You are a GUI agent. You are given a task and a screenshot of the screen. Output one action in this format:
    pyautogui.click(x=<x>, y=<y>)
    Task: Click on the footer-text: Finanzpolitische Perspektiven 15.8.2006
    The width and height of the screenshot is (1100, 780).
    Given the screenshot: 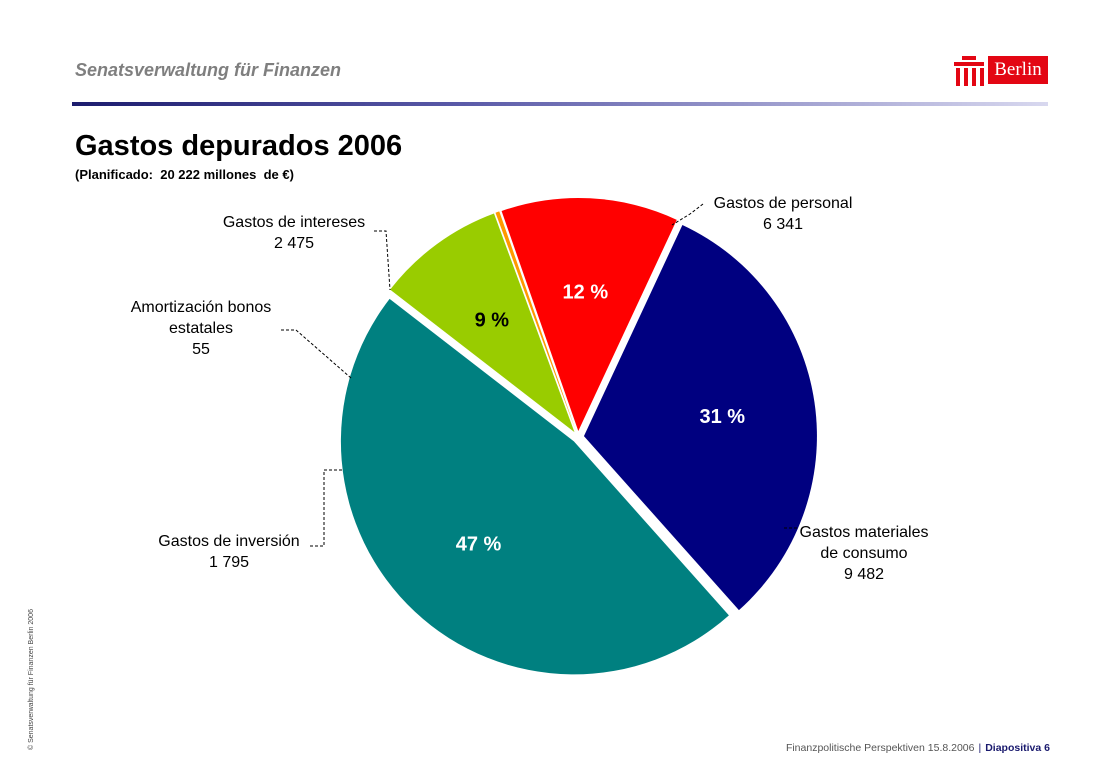 What is the action you would take?
    pyautogui.click(x=880, y=748)
    